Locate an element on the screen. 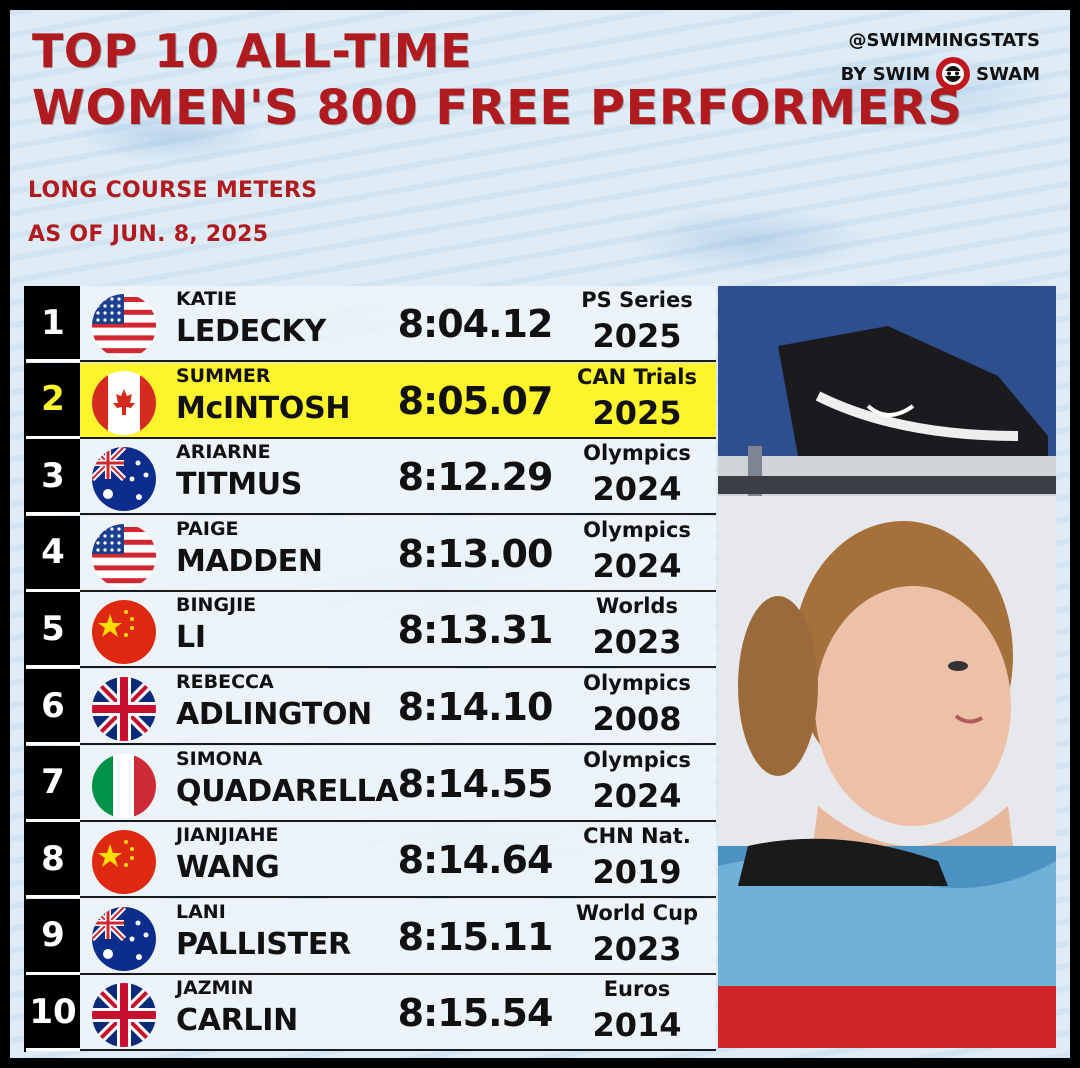 The width and height of the screenshot is (1080, 1068). meet-name: CAN Trials is located at coordinates (637, 376).